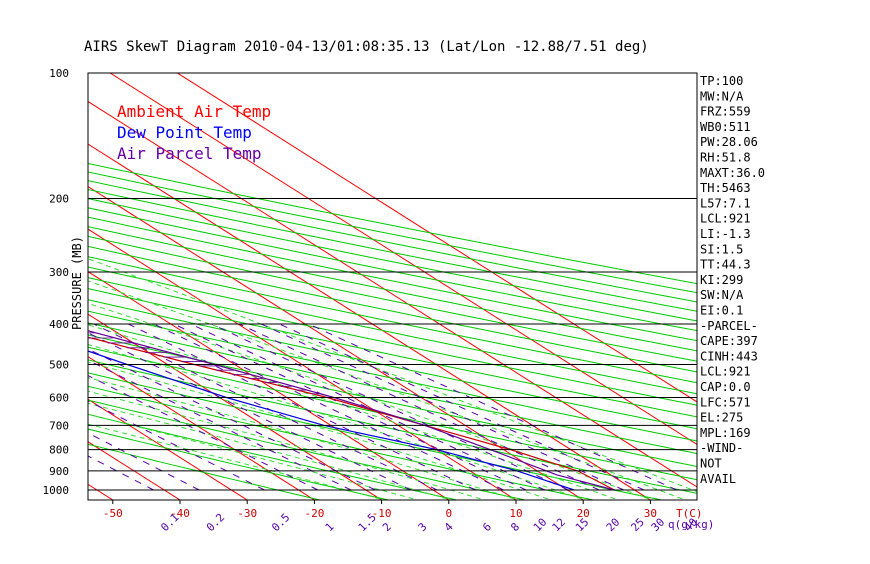 This screenshot has height=564, width=870. What do you see at coordinates (330, 527) in the screenshot?
I see `mixing-ratio-label: 1` at bounding box center [330, 527].